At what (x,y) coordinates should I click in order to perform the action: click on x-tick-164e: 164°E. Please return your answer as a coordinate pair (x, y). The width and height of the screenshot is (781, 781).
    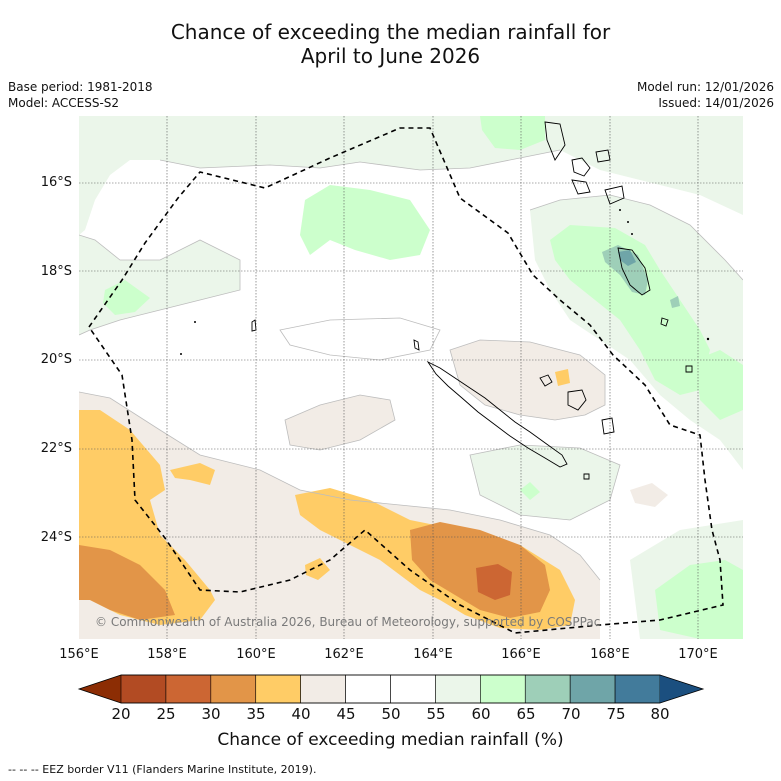
    Looking at the image, I should click on (433, 654).